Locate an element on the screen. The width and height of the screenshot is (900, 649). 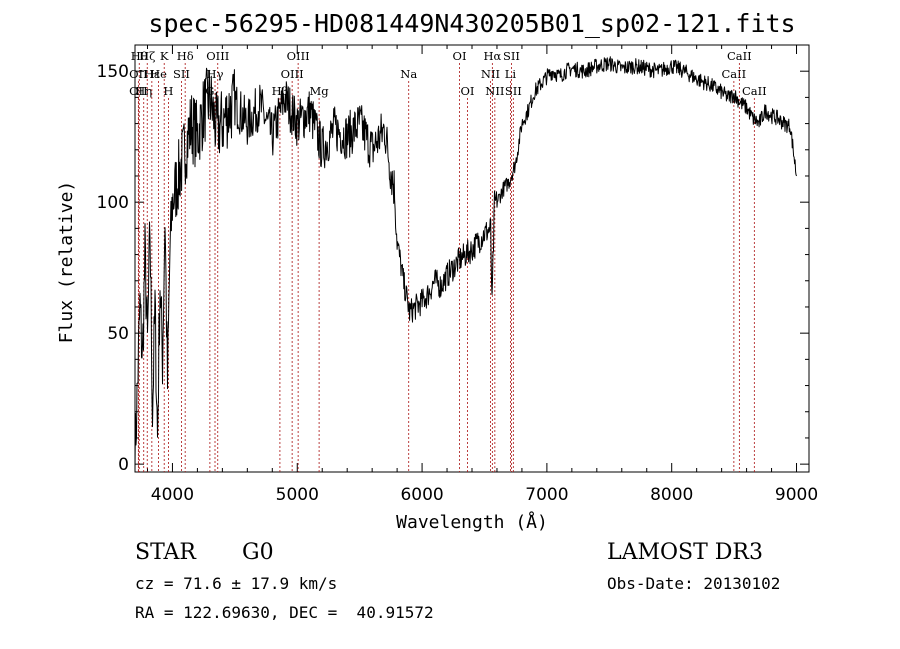
x-tick-label: 6000 is located at coordinates (421, 495).